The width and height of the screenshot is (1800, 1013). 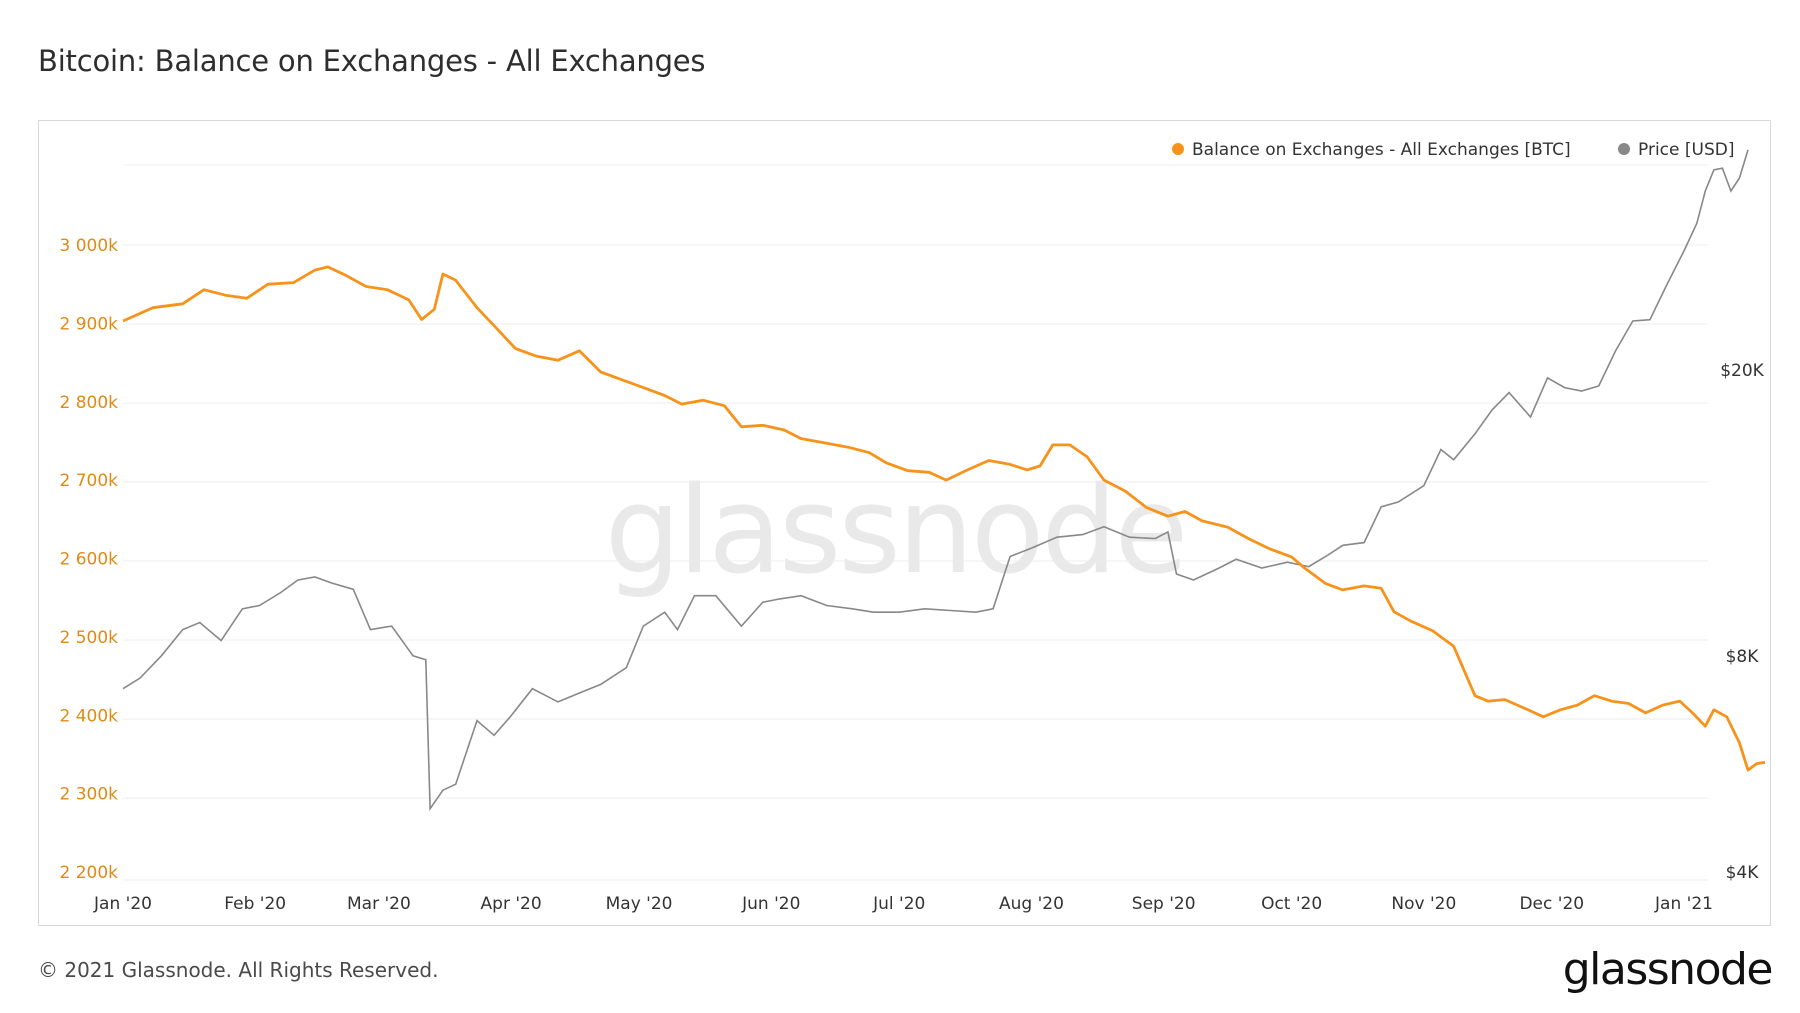 What do you see at coordinates (379, 904) in the screenshot?
I see `x-tick-label: Mar '20` at bounding box center [379, 904].